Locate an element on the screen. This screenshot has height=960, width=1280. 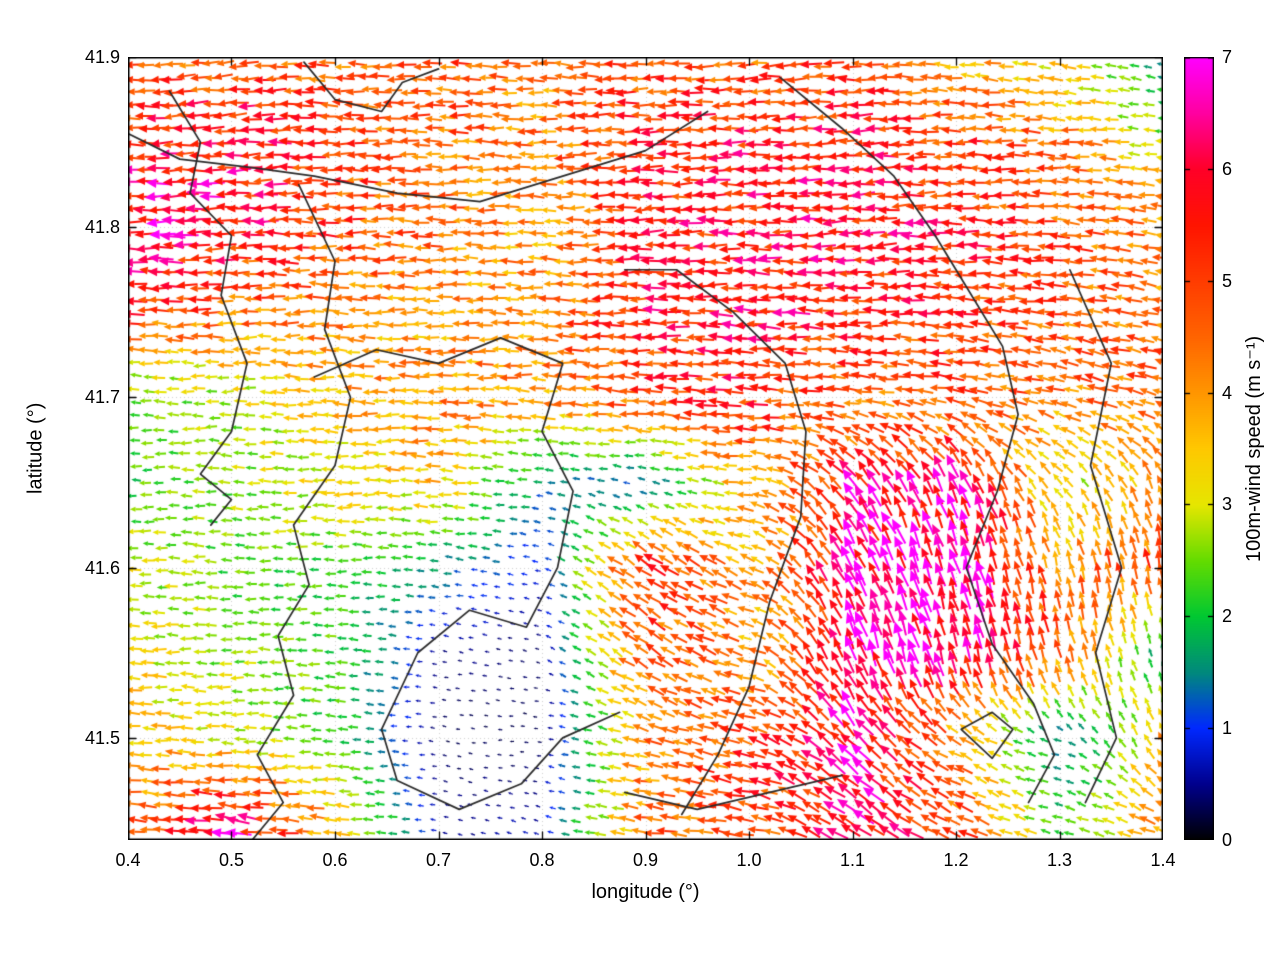
x-tick-label: 1.2 is located at coordinates (956, 860).